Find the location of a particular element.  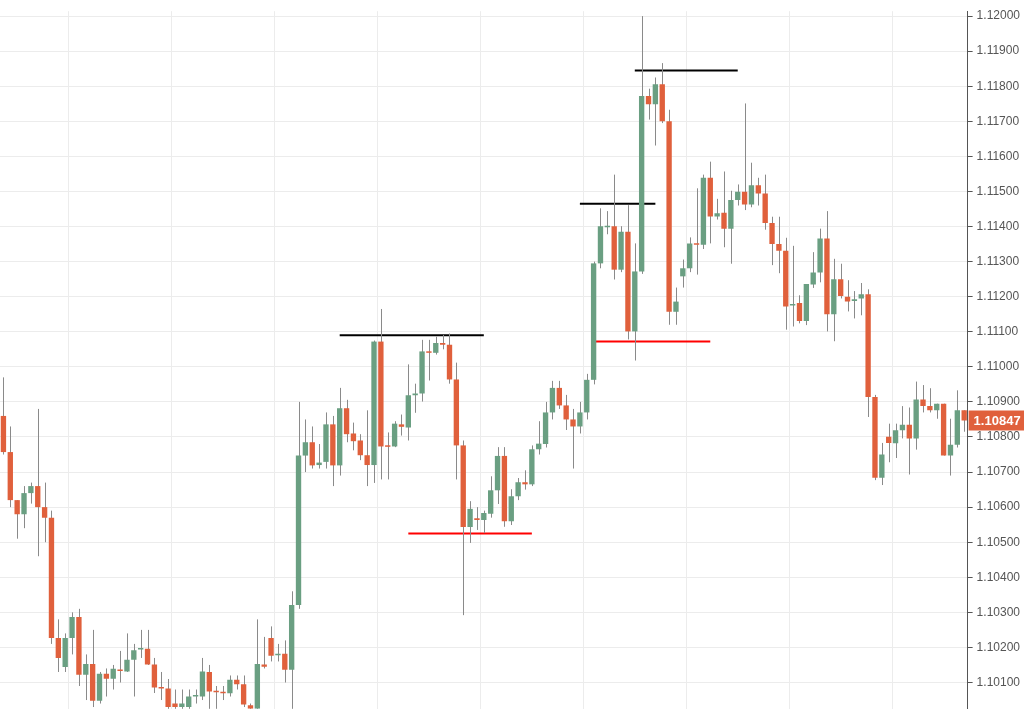

y-tick-label: 1.11700 is located at coordinates (998, 120).